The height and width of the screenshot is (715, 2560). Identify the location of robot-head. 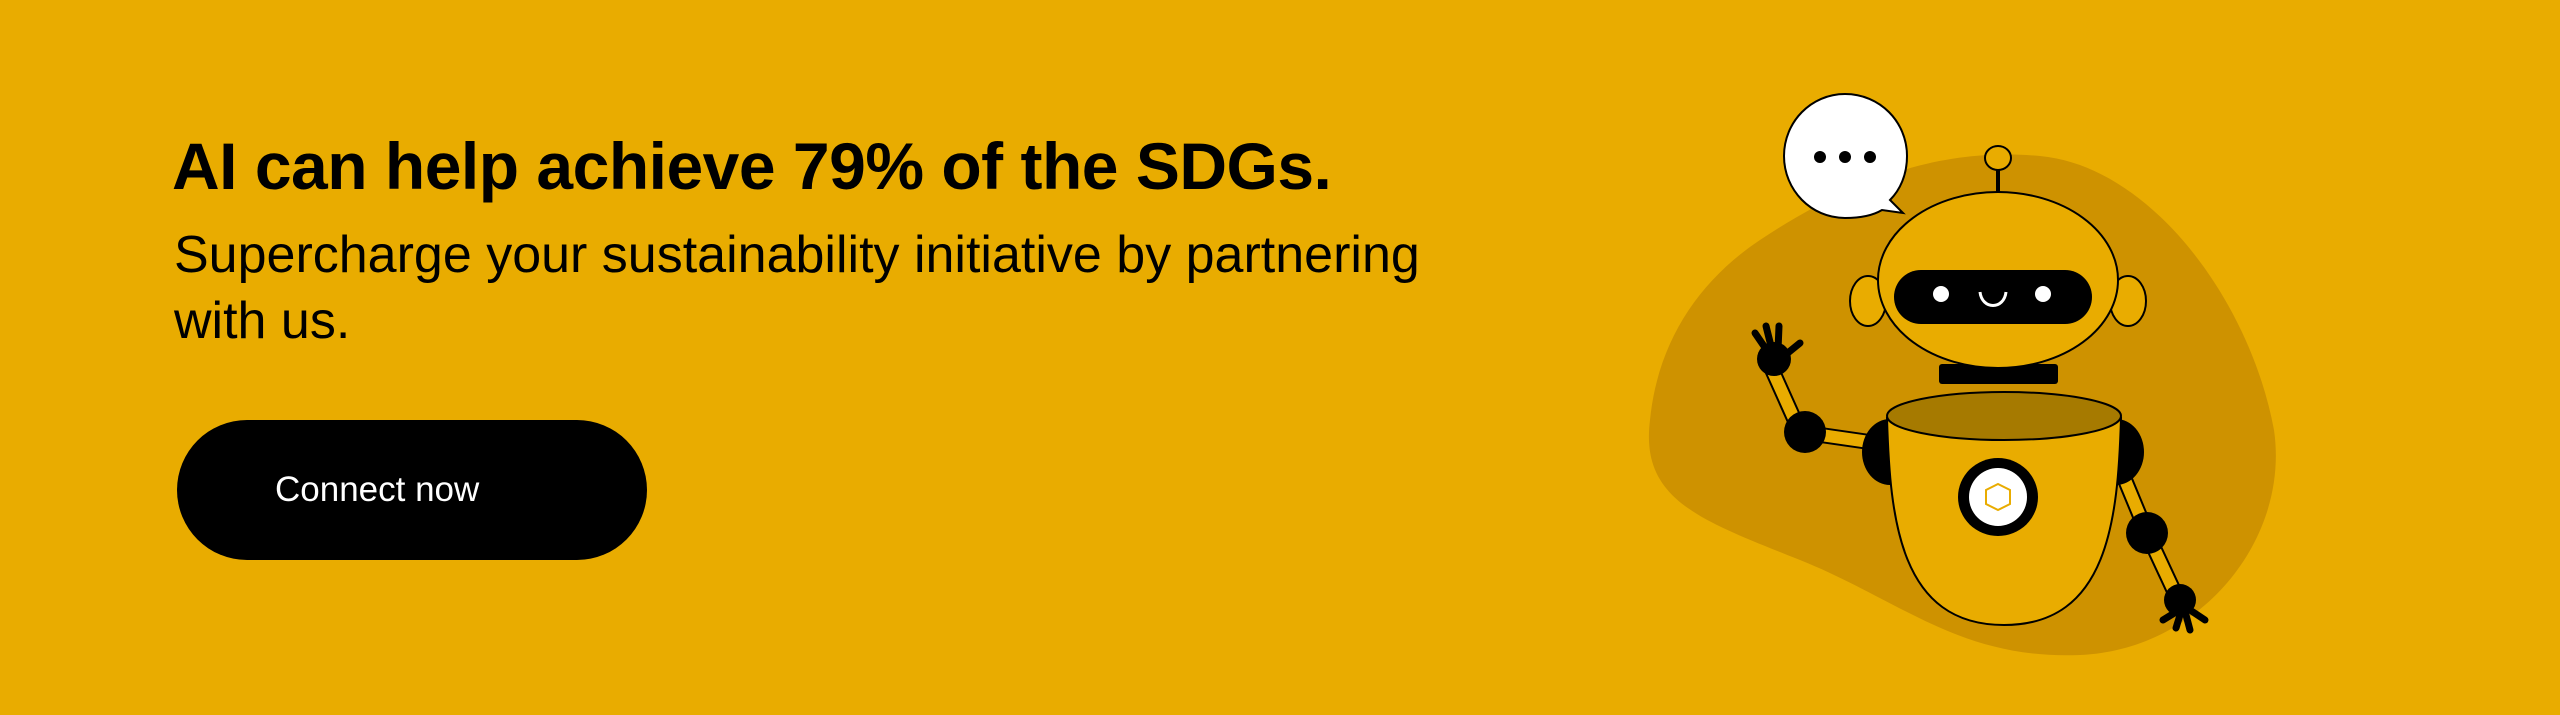
(1998, 280).